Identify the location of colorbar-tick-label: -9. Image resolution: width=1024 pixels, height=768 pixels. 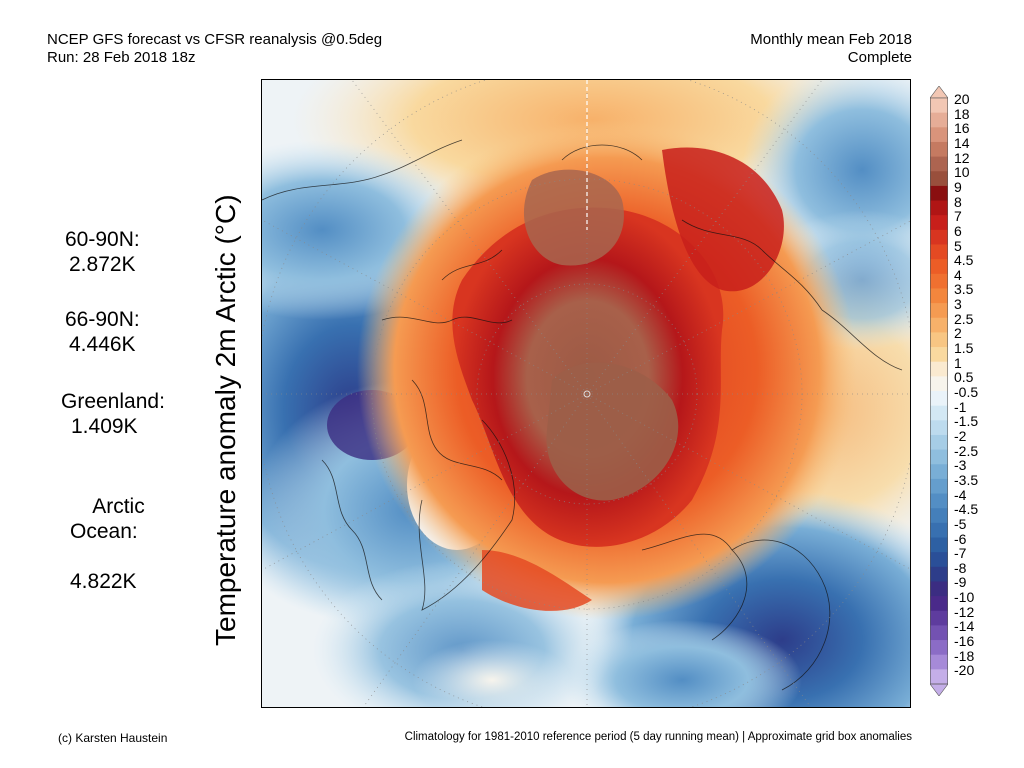
(960, 582).